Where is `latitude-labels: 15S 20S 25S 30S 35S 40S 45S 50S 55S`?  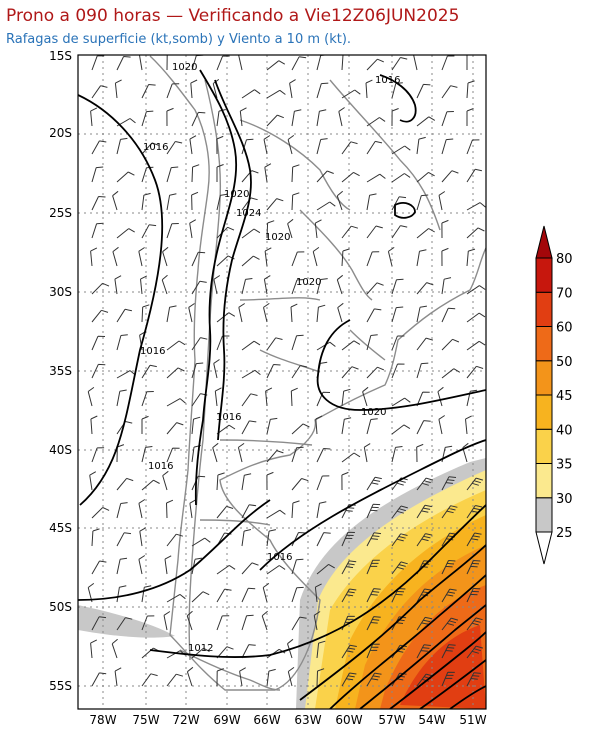 latitude-labels: 15S 20S 25S 30S 35S 40S 45S 50S 55S is located at coordinates (60, 371).